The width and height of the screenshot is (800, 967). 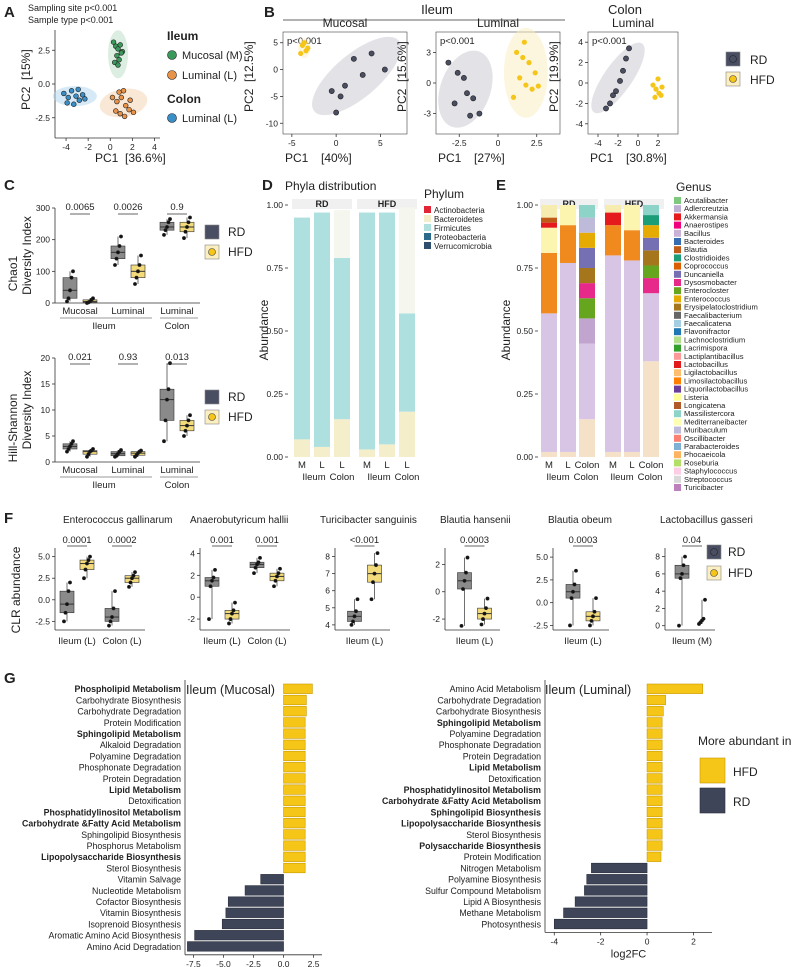 I want to click on bar-label: Detoxification, so click(x=154, y=801).